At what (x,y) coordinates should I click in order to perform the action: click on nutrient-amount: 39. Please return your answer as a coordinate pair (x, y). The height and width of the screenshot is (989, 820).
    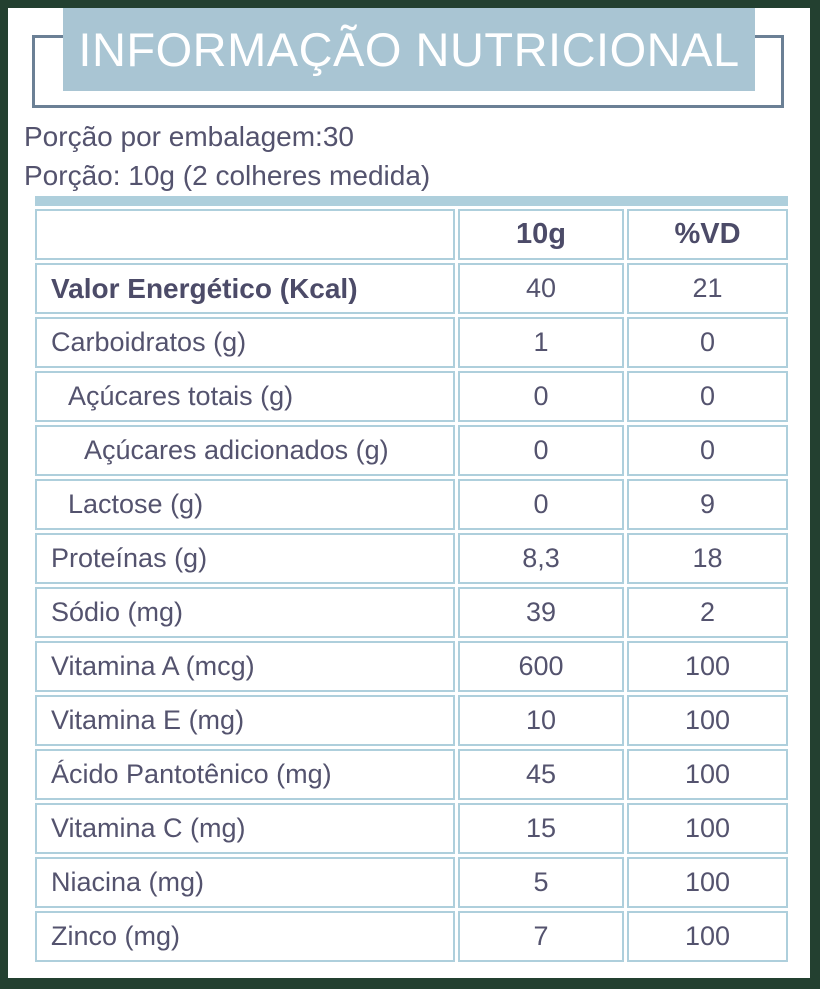
    Looking at the image, I should click on (541, 612).